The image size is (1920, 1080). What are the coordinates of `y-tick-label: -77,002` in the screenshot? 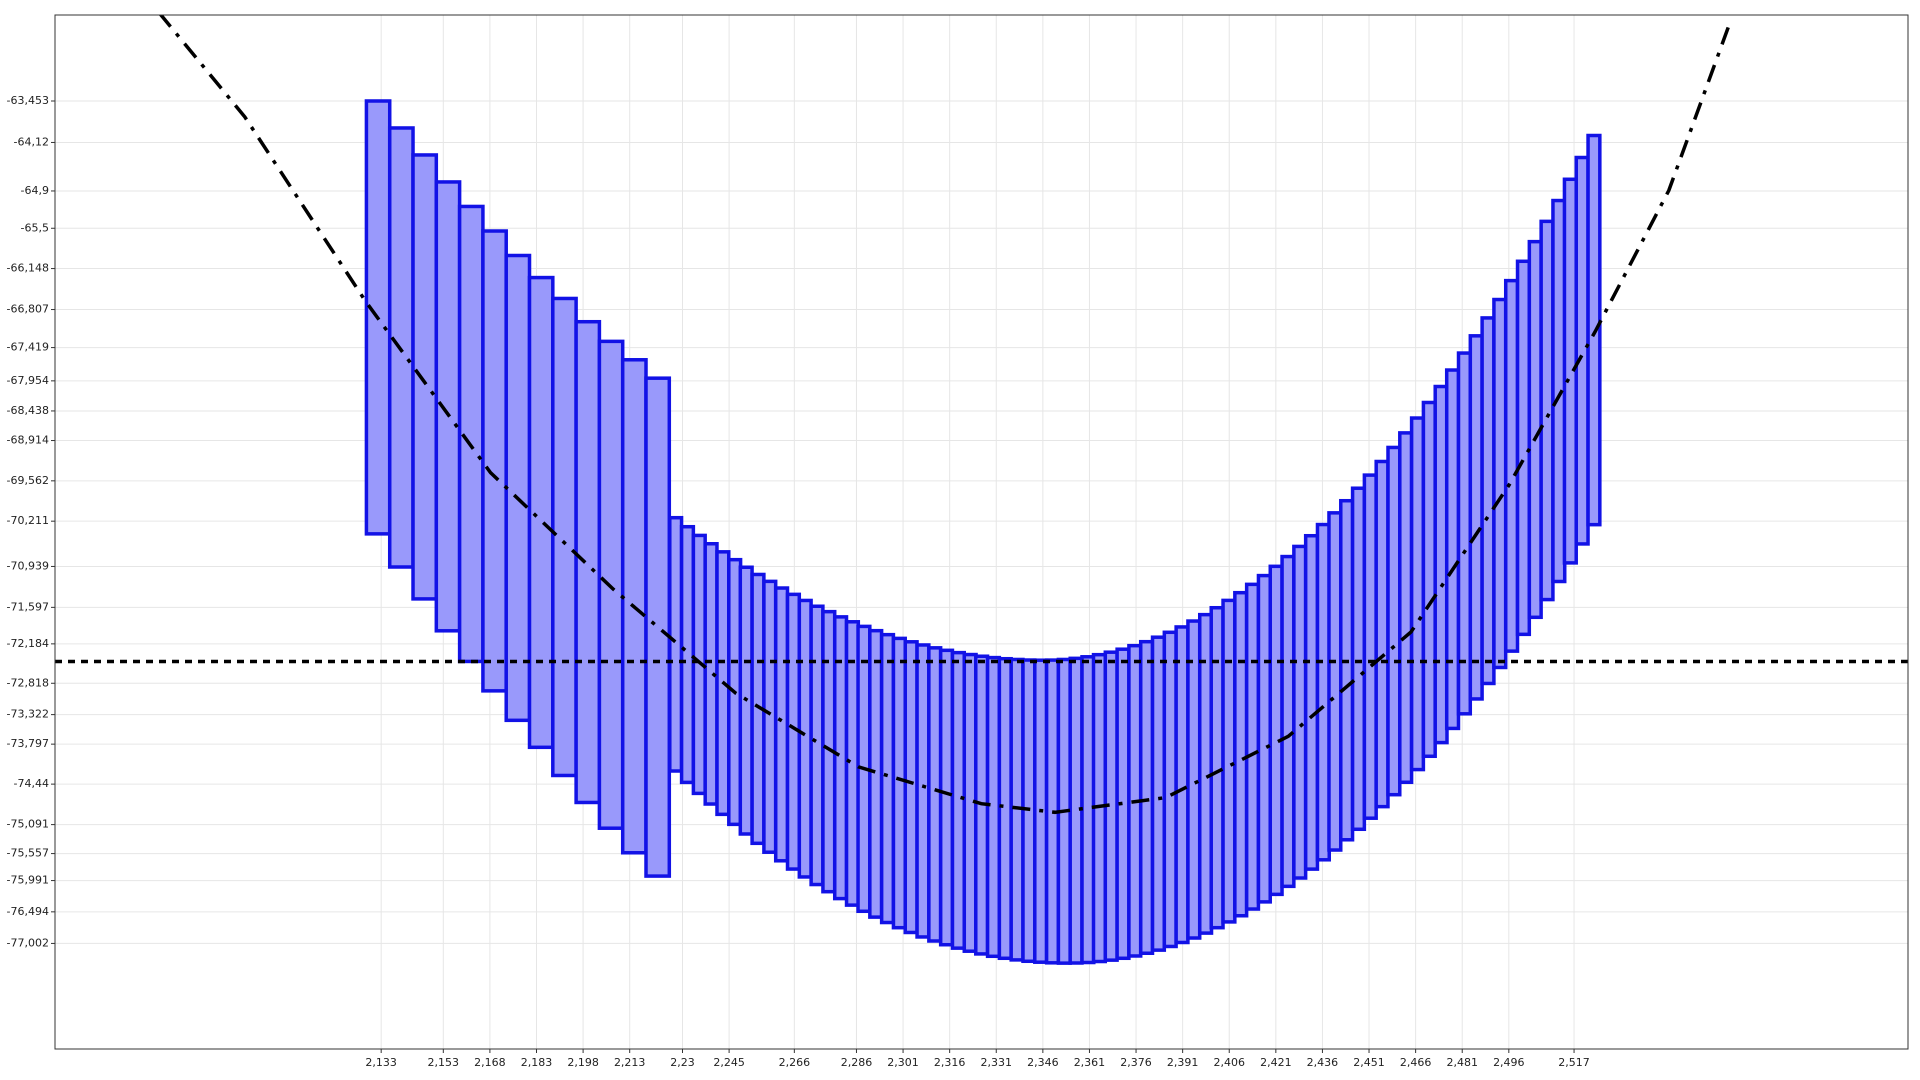 It's located at (28, 942).